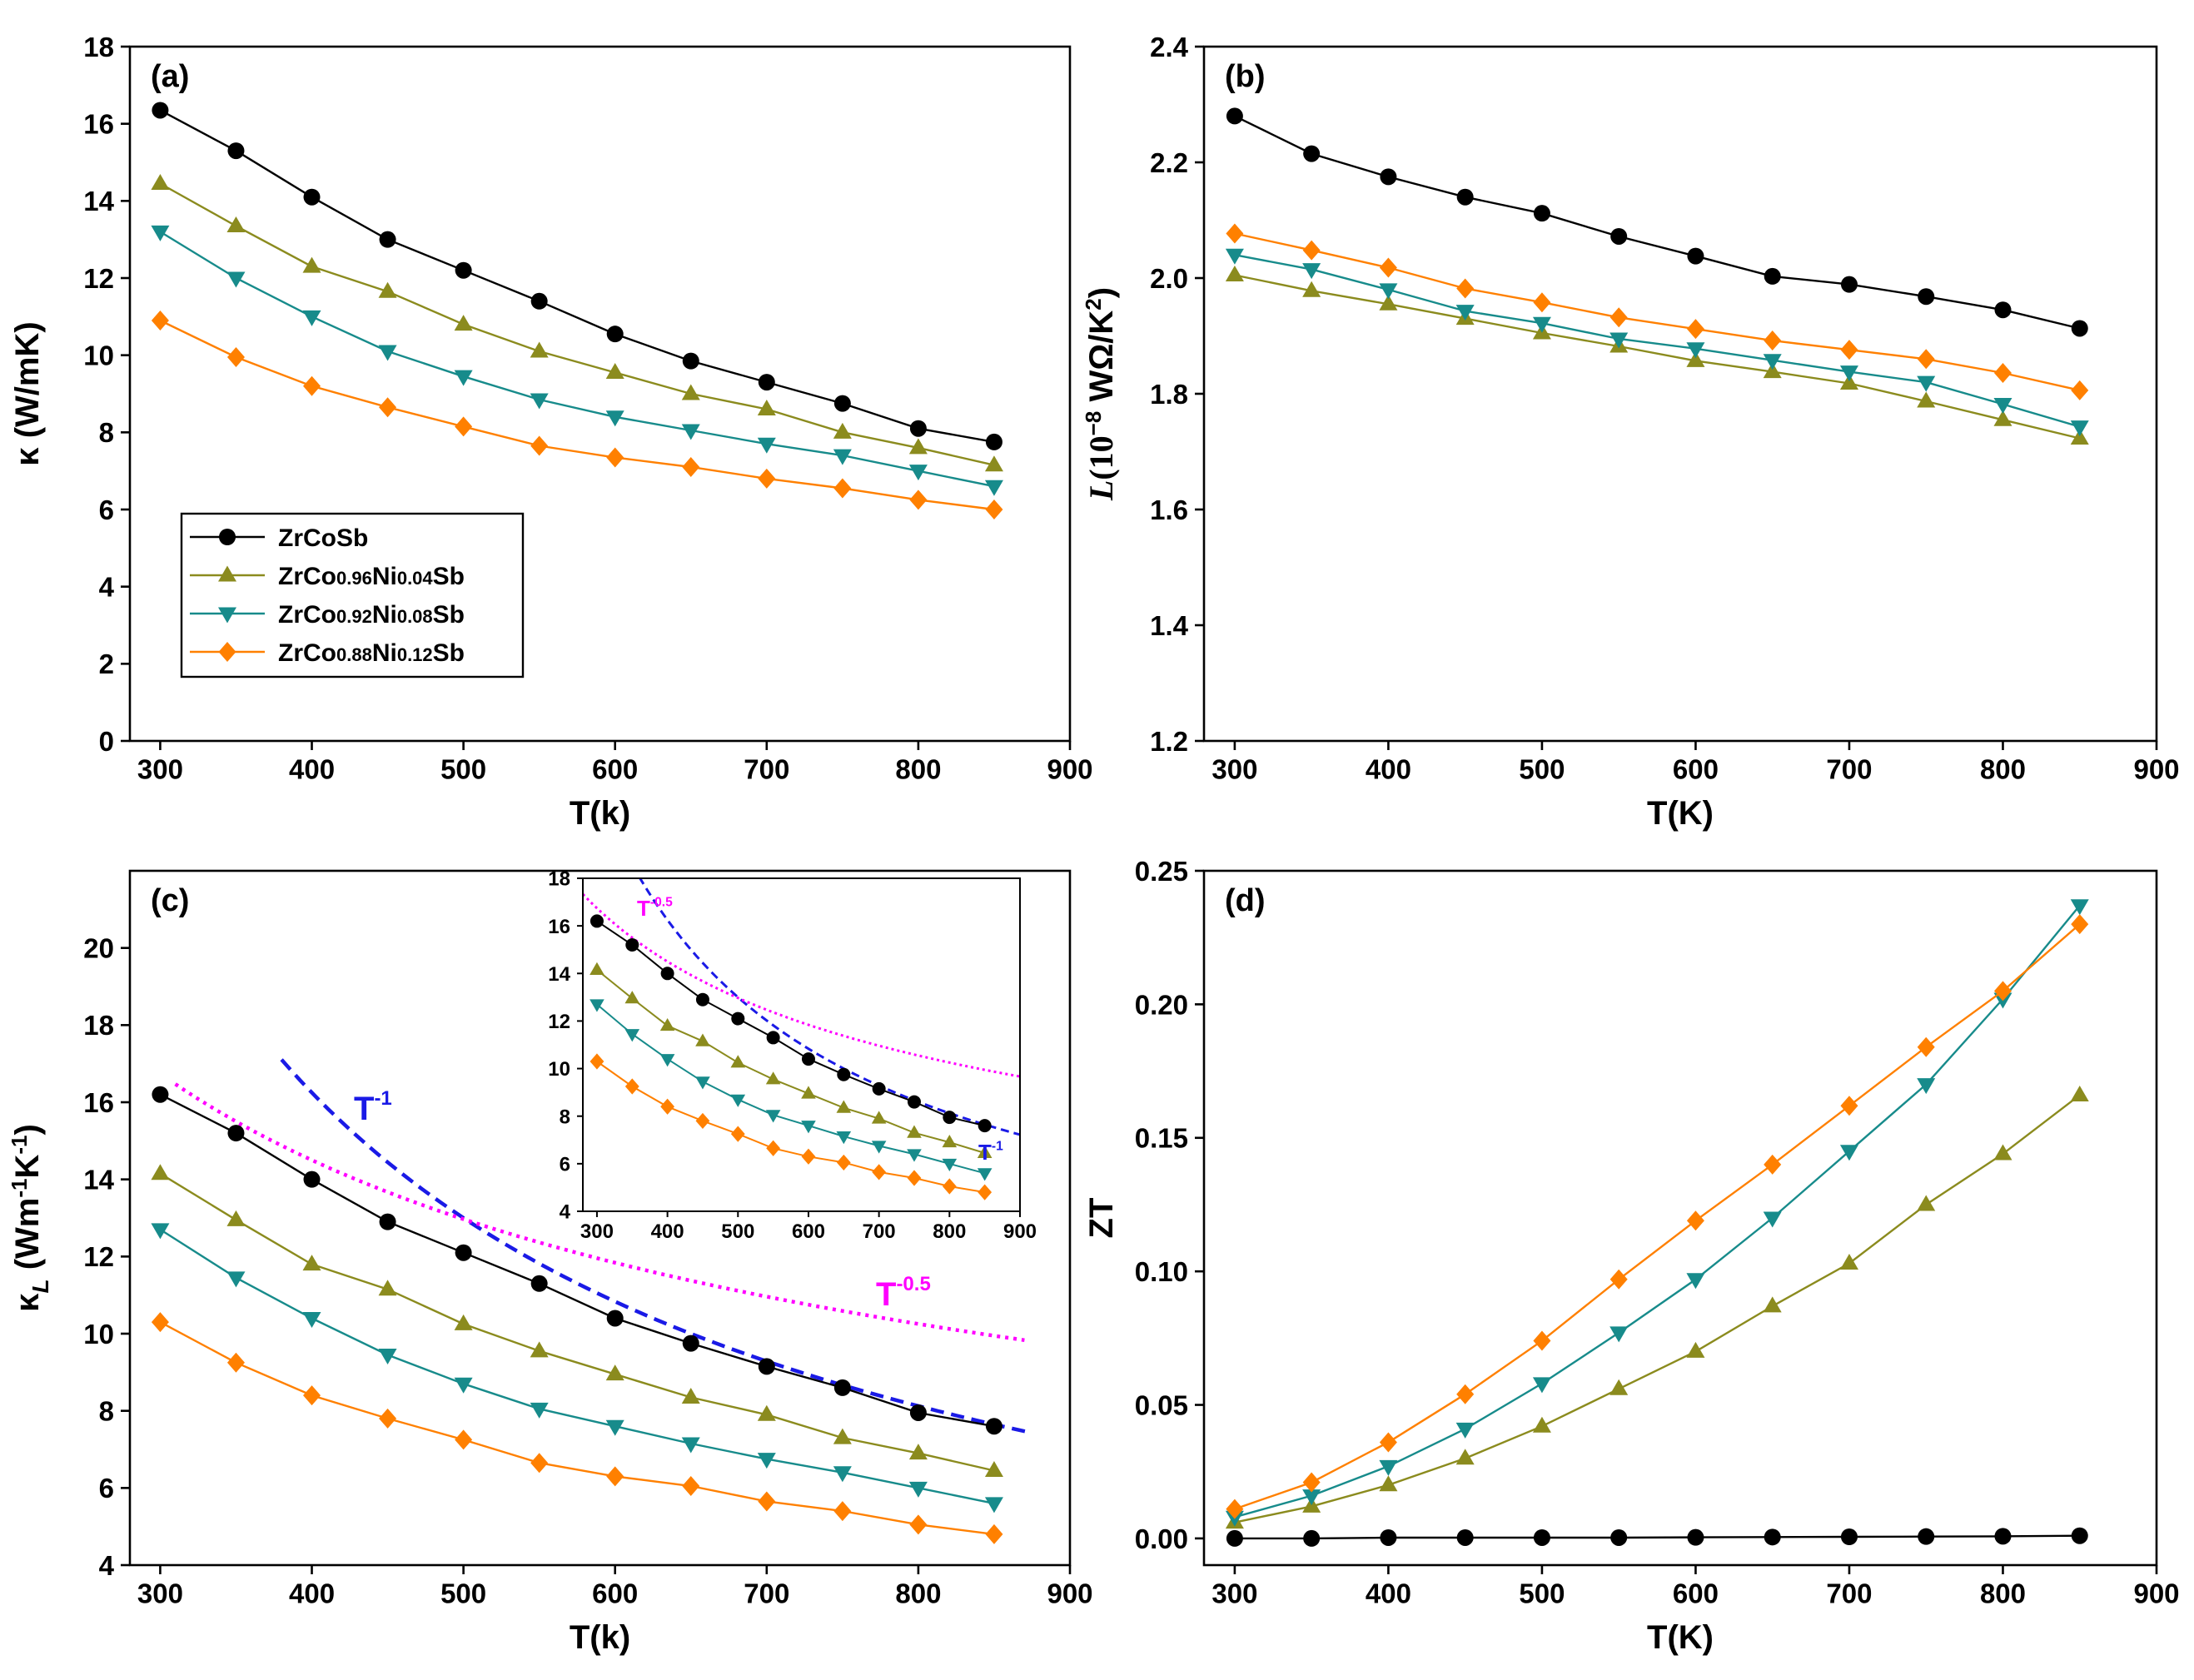 Image resolution: width=2194 pixels, height=1680 pixels. Describe the element at coordinates (1161, 871) in the screenshot. I see `y-tick-label: 0.25` at that location.